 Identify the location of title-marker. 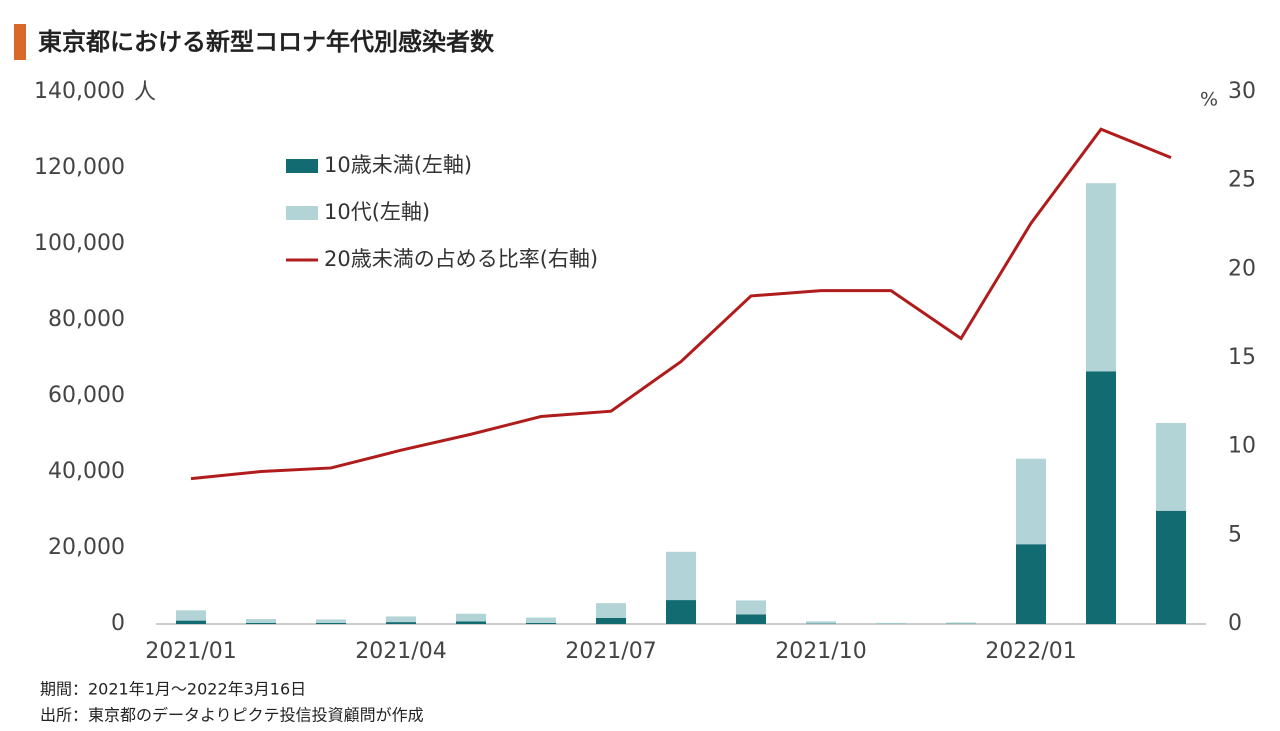
(20, 42).